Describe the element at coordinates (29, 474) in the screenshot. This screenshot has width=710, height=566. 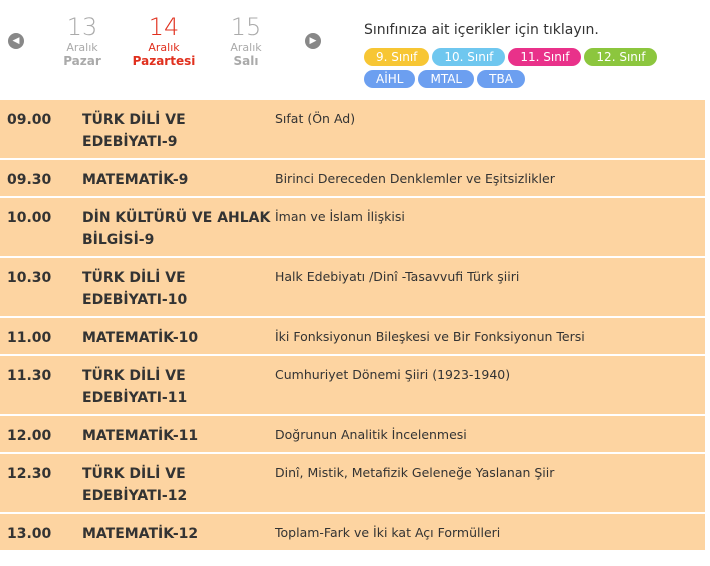
I see `time: 12.30` at that location.